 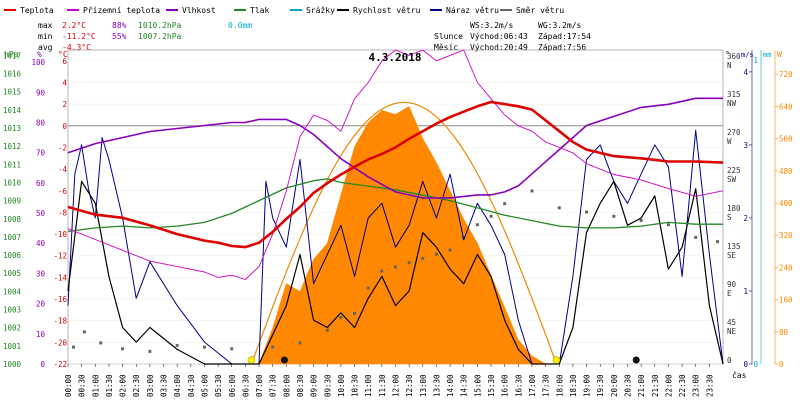 What do you see at coordinates (560, 25) in the screenshot?
I see `wind-stat-wg: WG:3.2m/s` at bounding box center [560, 25].